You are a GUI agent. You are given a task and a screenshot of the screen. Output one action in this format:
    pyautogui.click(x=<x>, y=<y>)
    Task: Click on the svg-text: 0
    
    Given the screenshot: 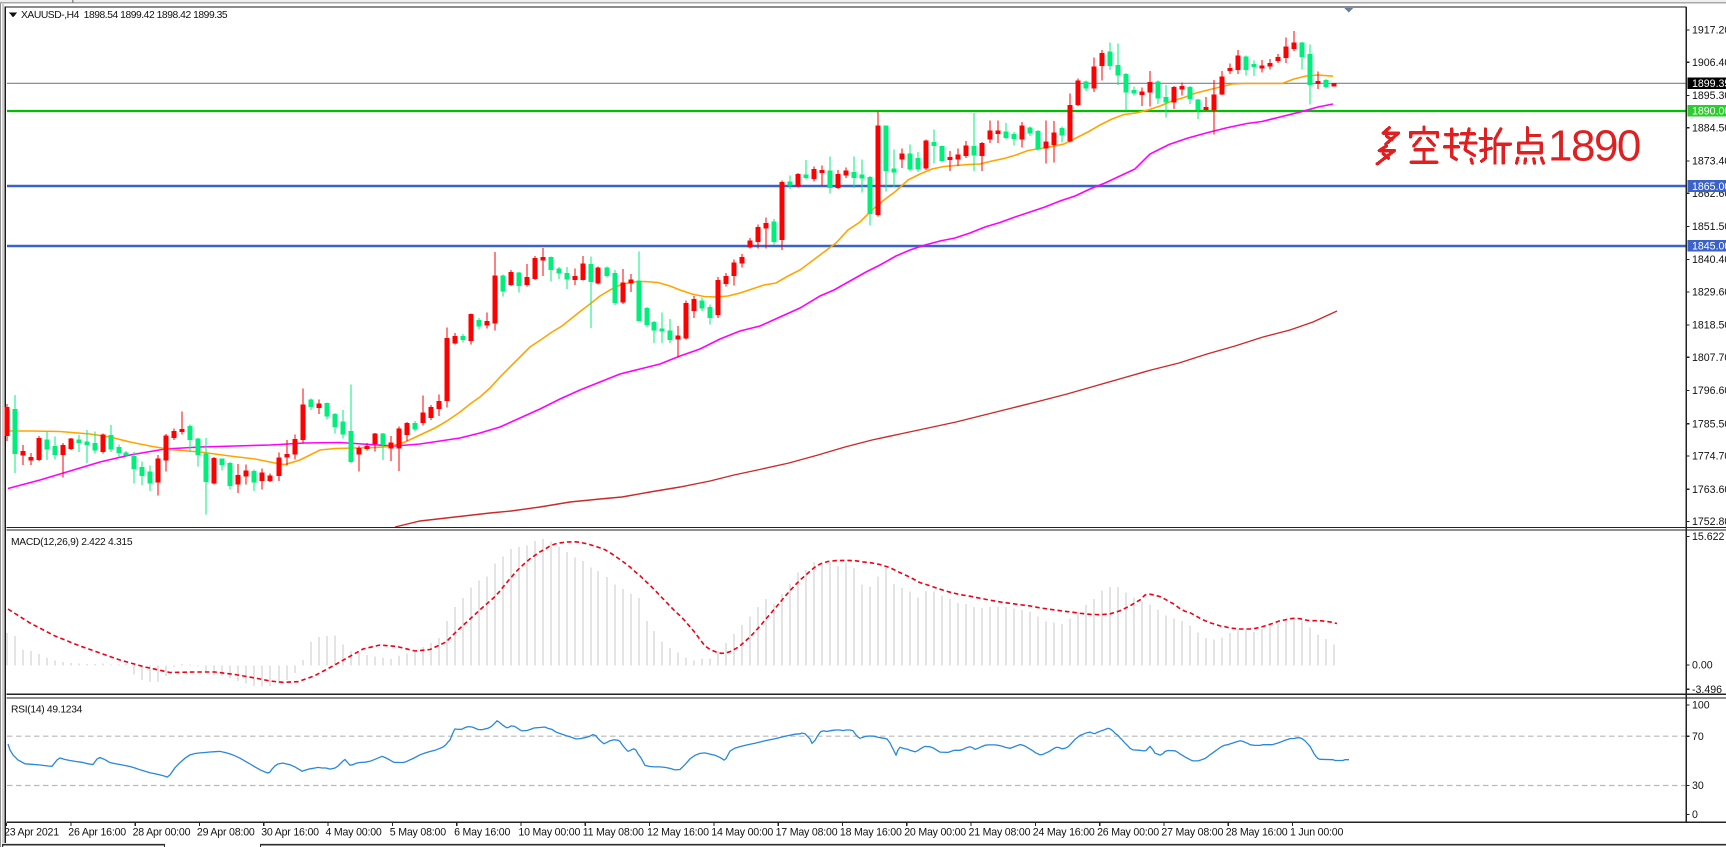 What is the action you would take?
    pyautogui.click(x=1695, y=815)
    